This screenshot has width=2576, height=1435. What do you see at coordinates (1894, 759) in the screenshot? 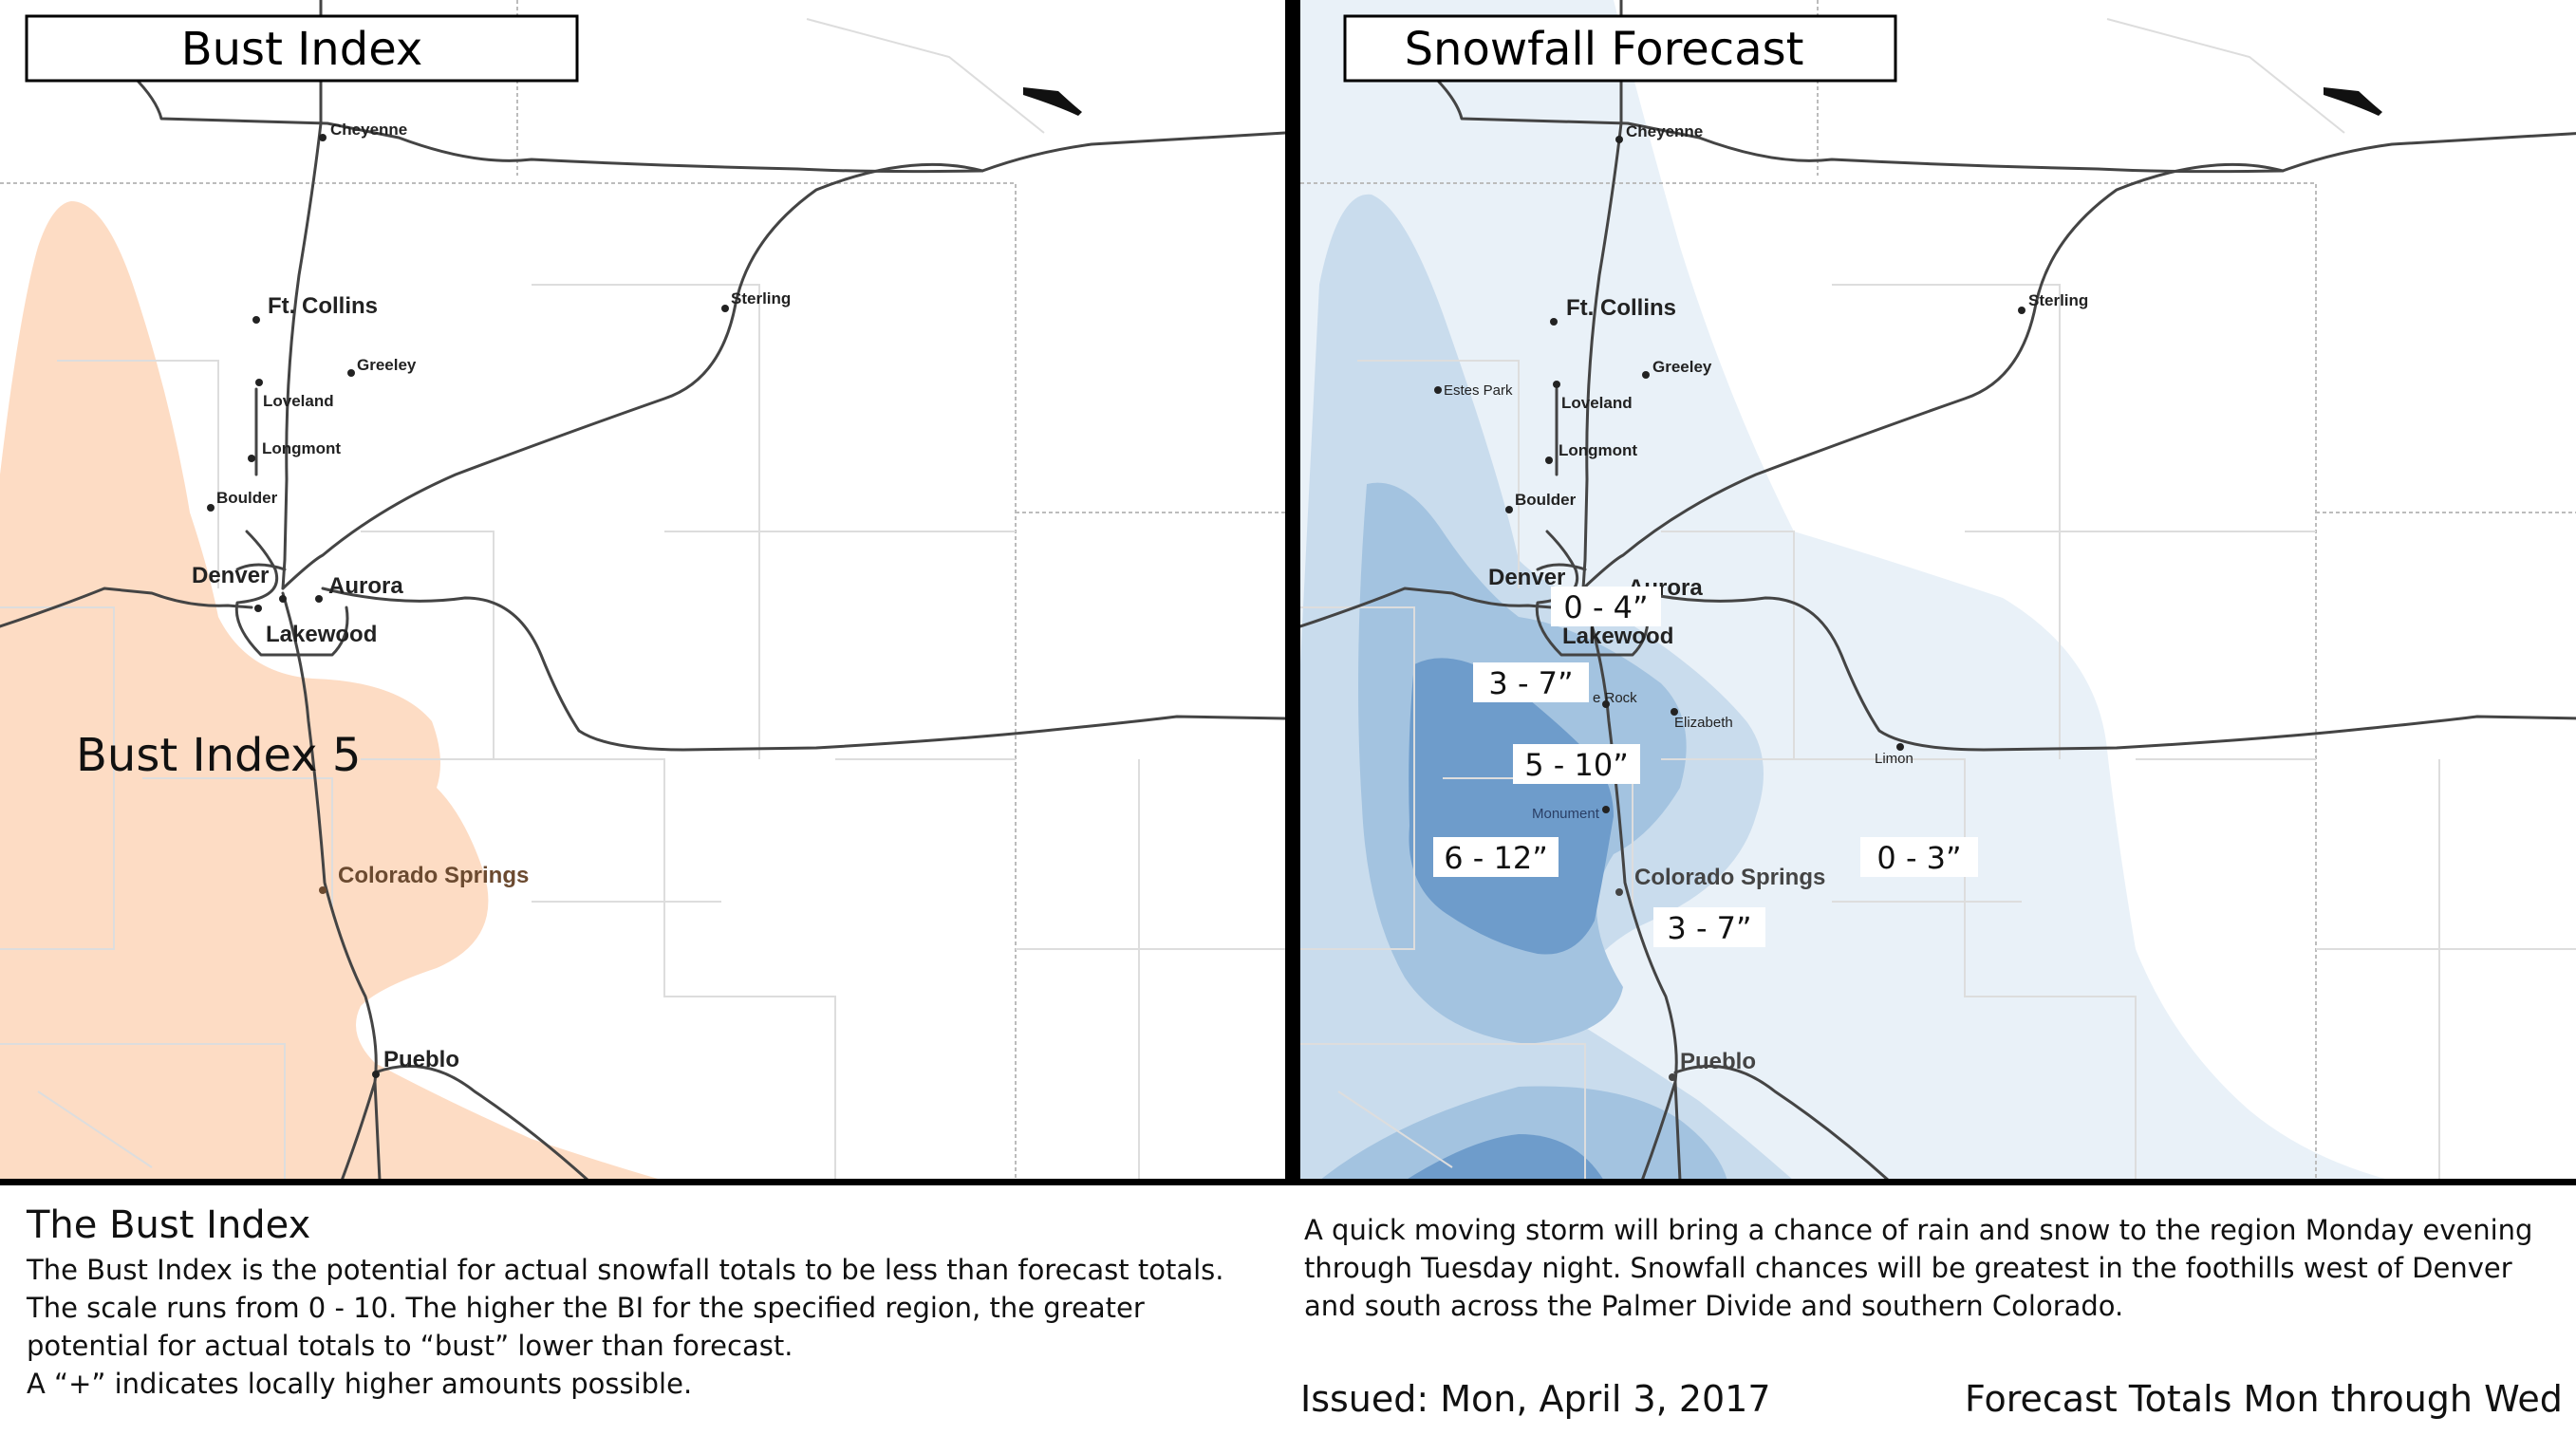
I see `city-limon: Limon` at bounding box center [1894, 759].